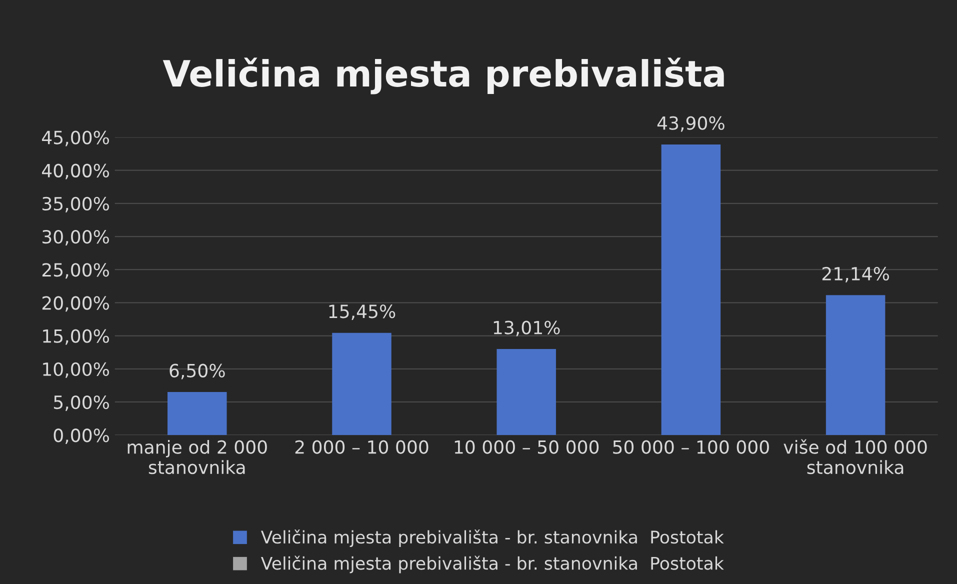  What do you see at coordinates (75, 204) in the screenshot?
I see `y-tick-label: 35,00%` at bounding box center [75, 204].